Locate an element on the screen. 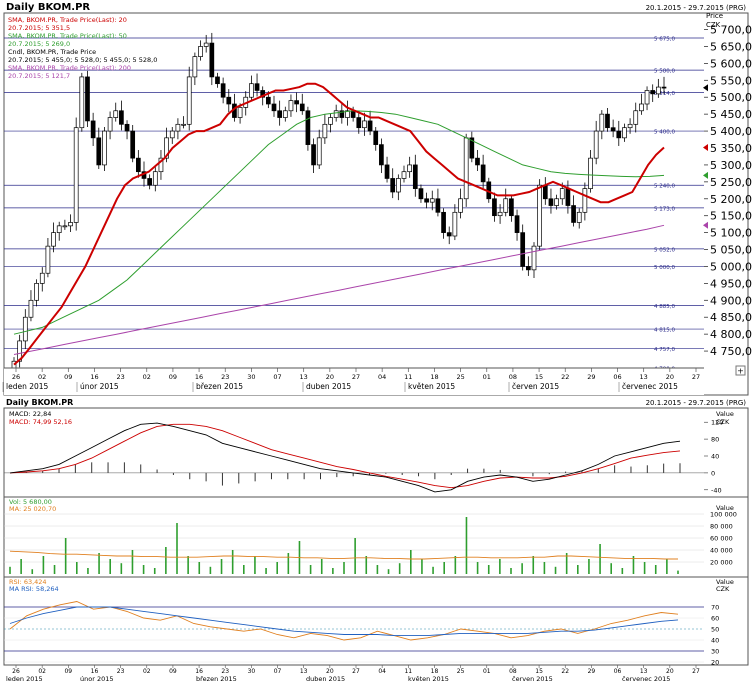  y-tick-label: 5 050,0 is located at coordinates (731, 250).